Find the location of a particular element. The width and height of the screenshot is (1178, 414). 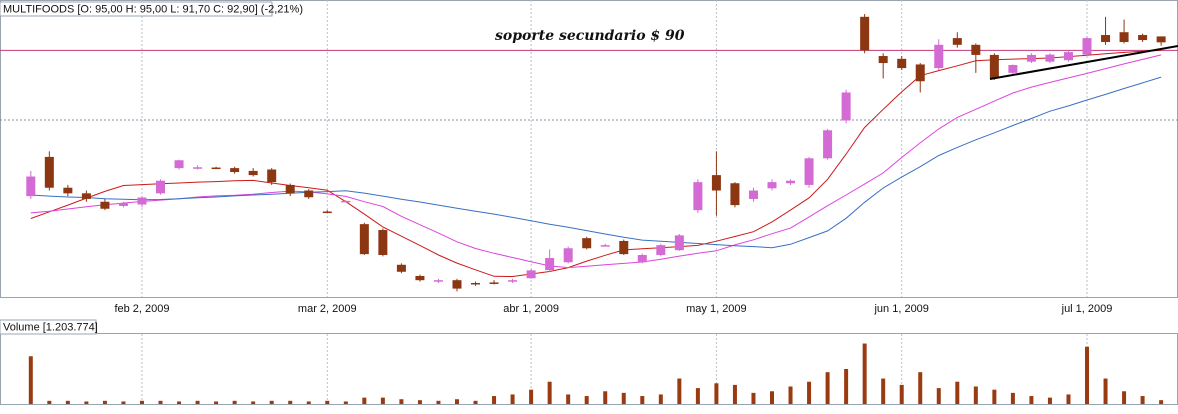

volume-title: Volume [1.203.774] is located at coordinates (50, 327).